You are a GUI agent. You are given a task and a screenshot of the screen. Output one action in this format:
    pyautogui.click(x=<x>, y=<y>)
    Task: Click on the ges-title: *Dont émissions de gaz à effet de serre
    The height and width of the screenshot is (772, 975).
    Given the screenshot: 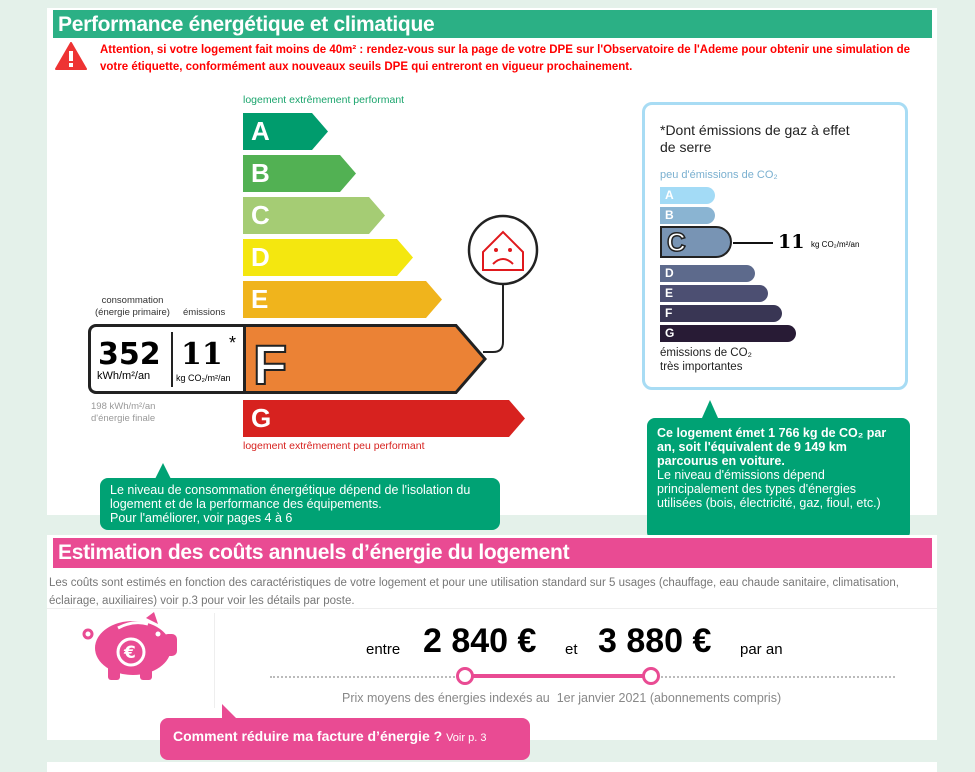 What is the action you would take?
    pyautogui.click(x=755, y=138)
    